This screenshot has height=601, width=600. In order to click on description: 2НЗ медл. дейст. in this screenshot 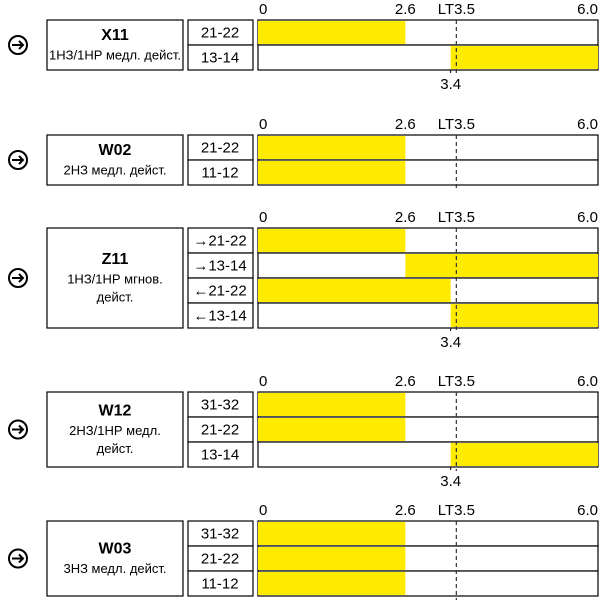, I will do `click(114, 169)`.